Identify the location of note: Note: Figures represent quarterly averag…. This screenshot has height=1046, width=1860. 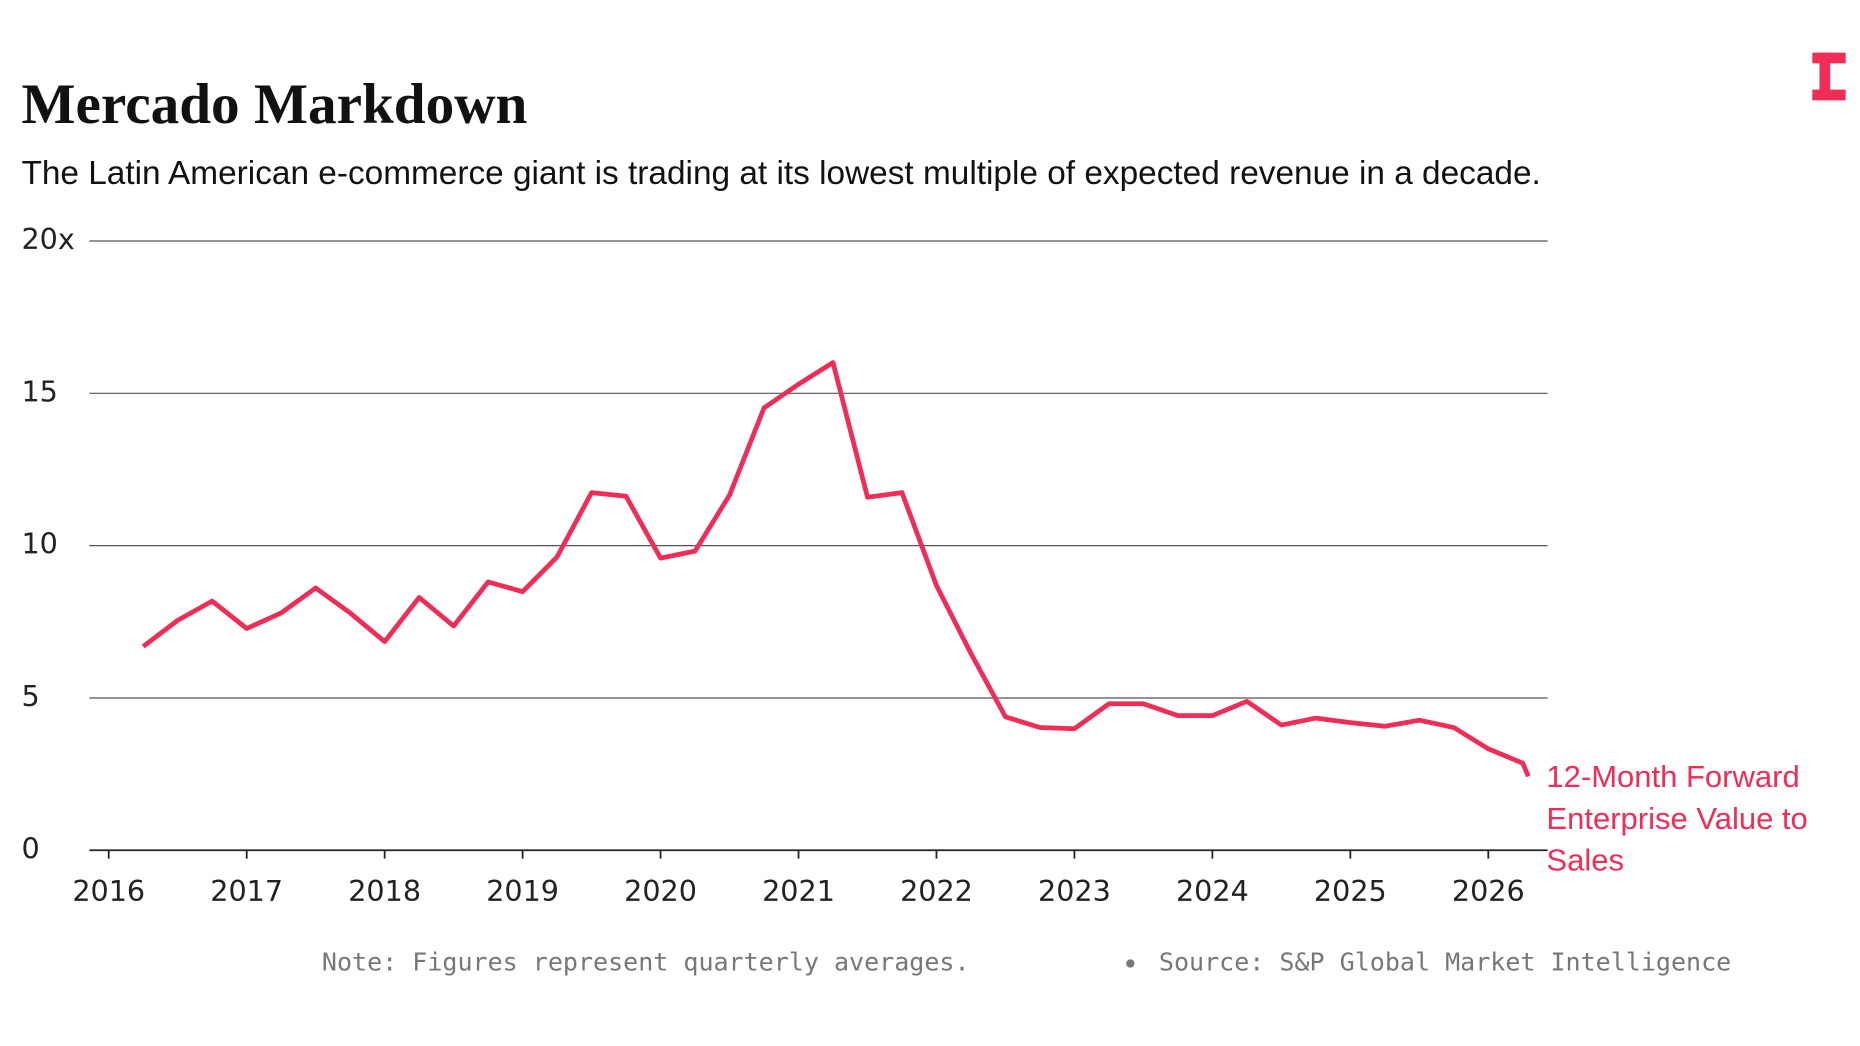
(646, 962).